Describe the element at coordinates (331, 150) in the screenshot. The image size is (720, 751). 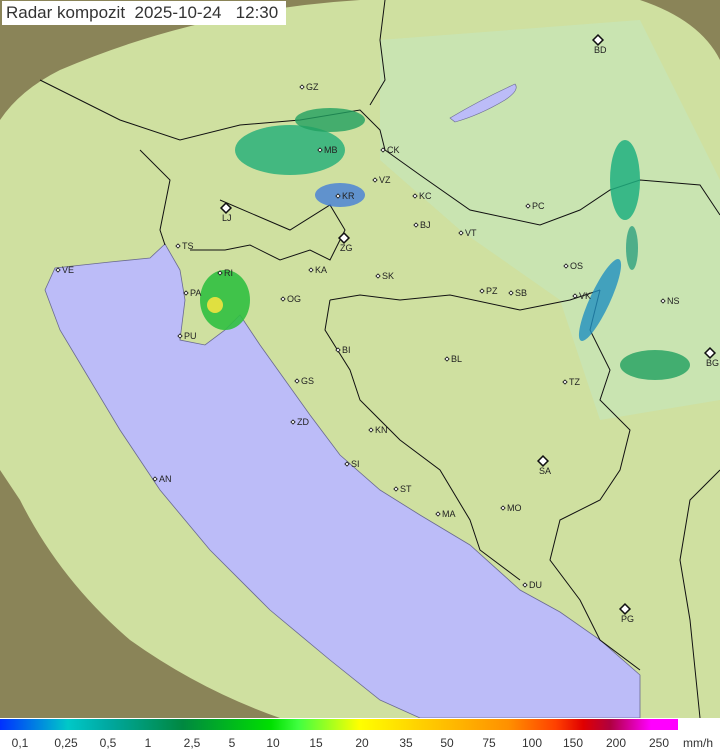
I see `city-label: MB` at that location.